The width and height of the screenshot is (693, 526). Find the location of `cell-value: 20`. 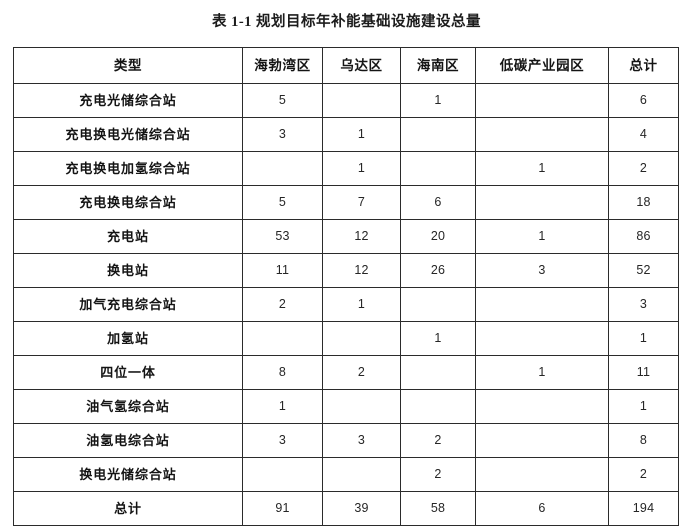

cell-value: 20 is located at coordinates (438, 236).